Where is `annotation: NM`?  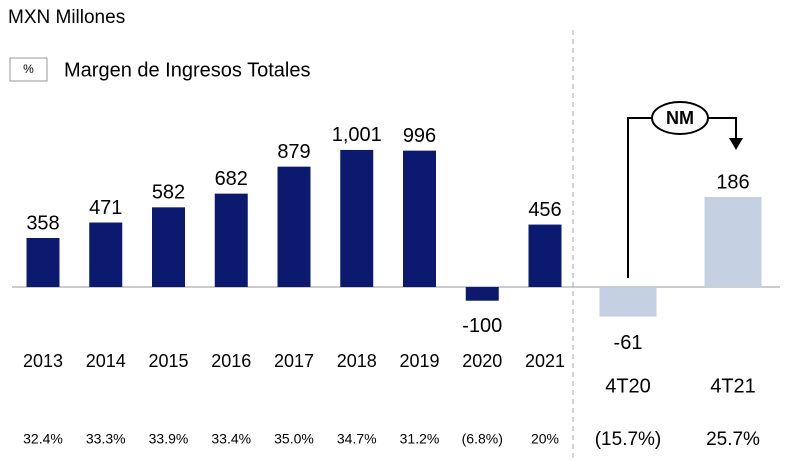 annotation: NM is located at coordinates (680, 118).